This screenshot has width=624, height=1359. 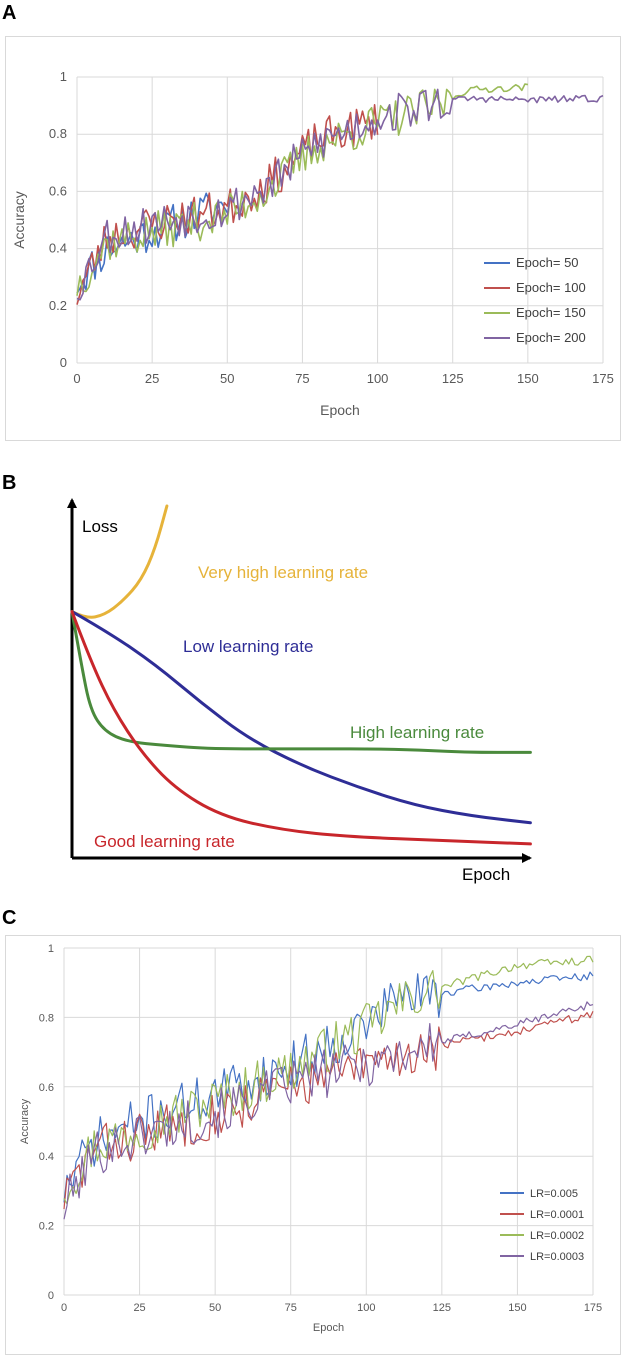 I want to click on curve-label-2: Low learning rate, so click(x=248, y=646).